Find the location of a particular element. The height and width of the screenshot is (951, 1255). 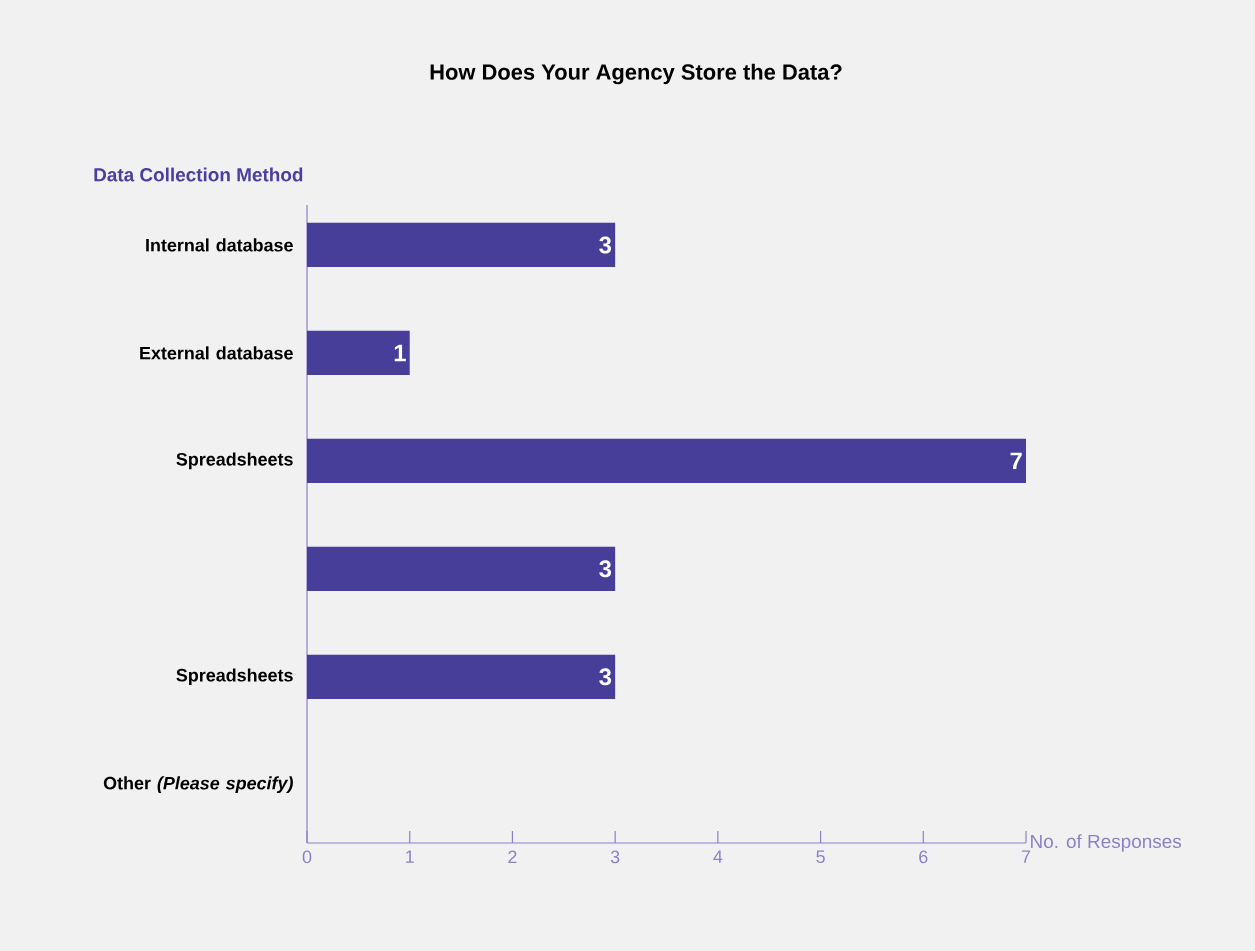

x-tick-label: 2 is located at coordinates (512, 857).